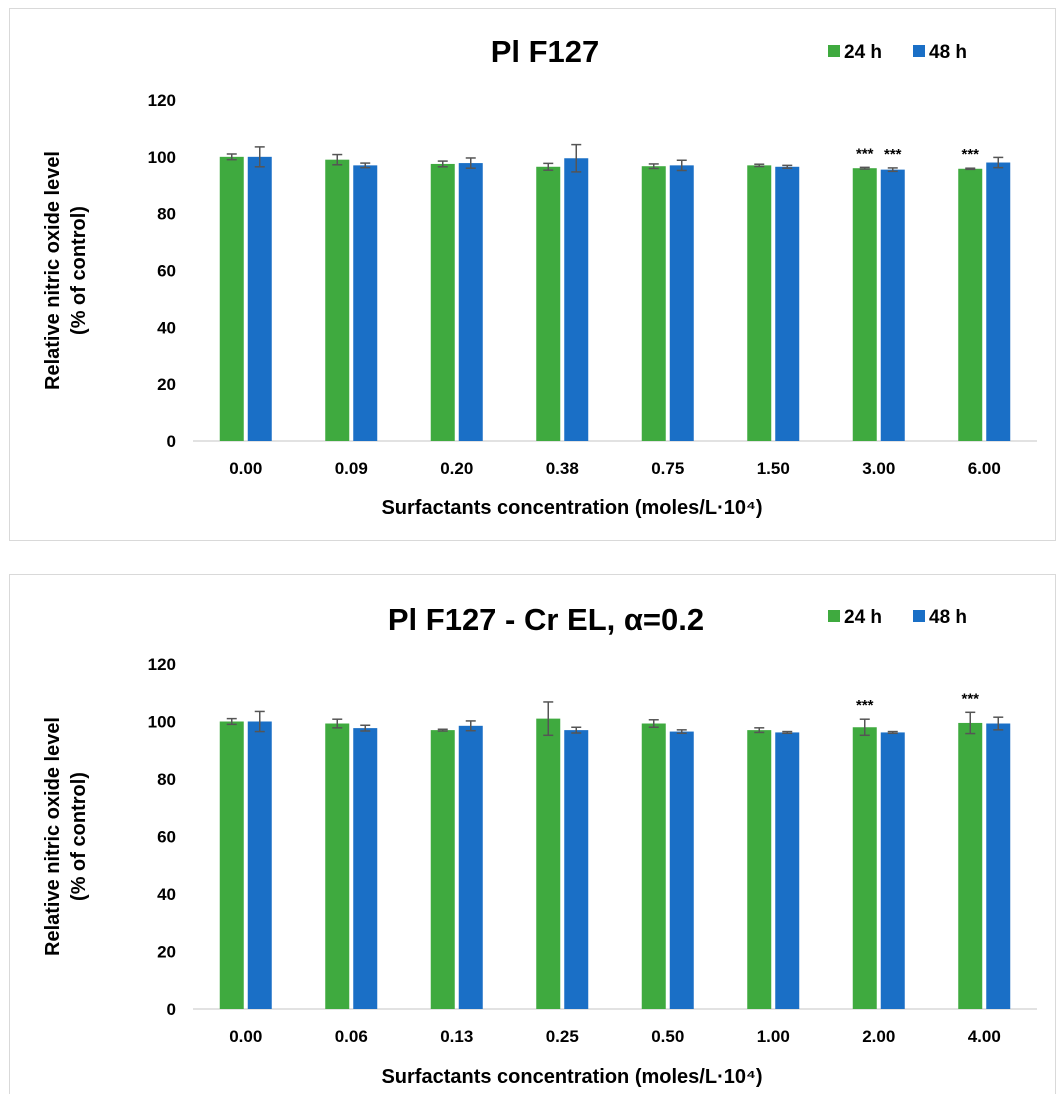 The image size is (1056, 1094). Describe the element at coordinates (562, 468) in the screenshot. I see `x-tick-label: 0.38` at that location.